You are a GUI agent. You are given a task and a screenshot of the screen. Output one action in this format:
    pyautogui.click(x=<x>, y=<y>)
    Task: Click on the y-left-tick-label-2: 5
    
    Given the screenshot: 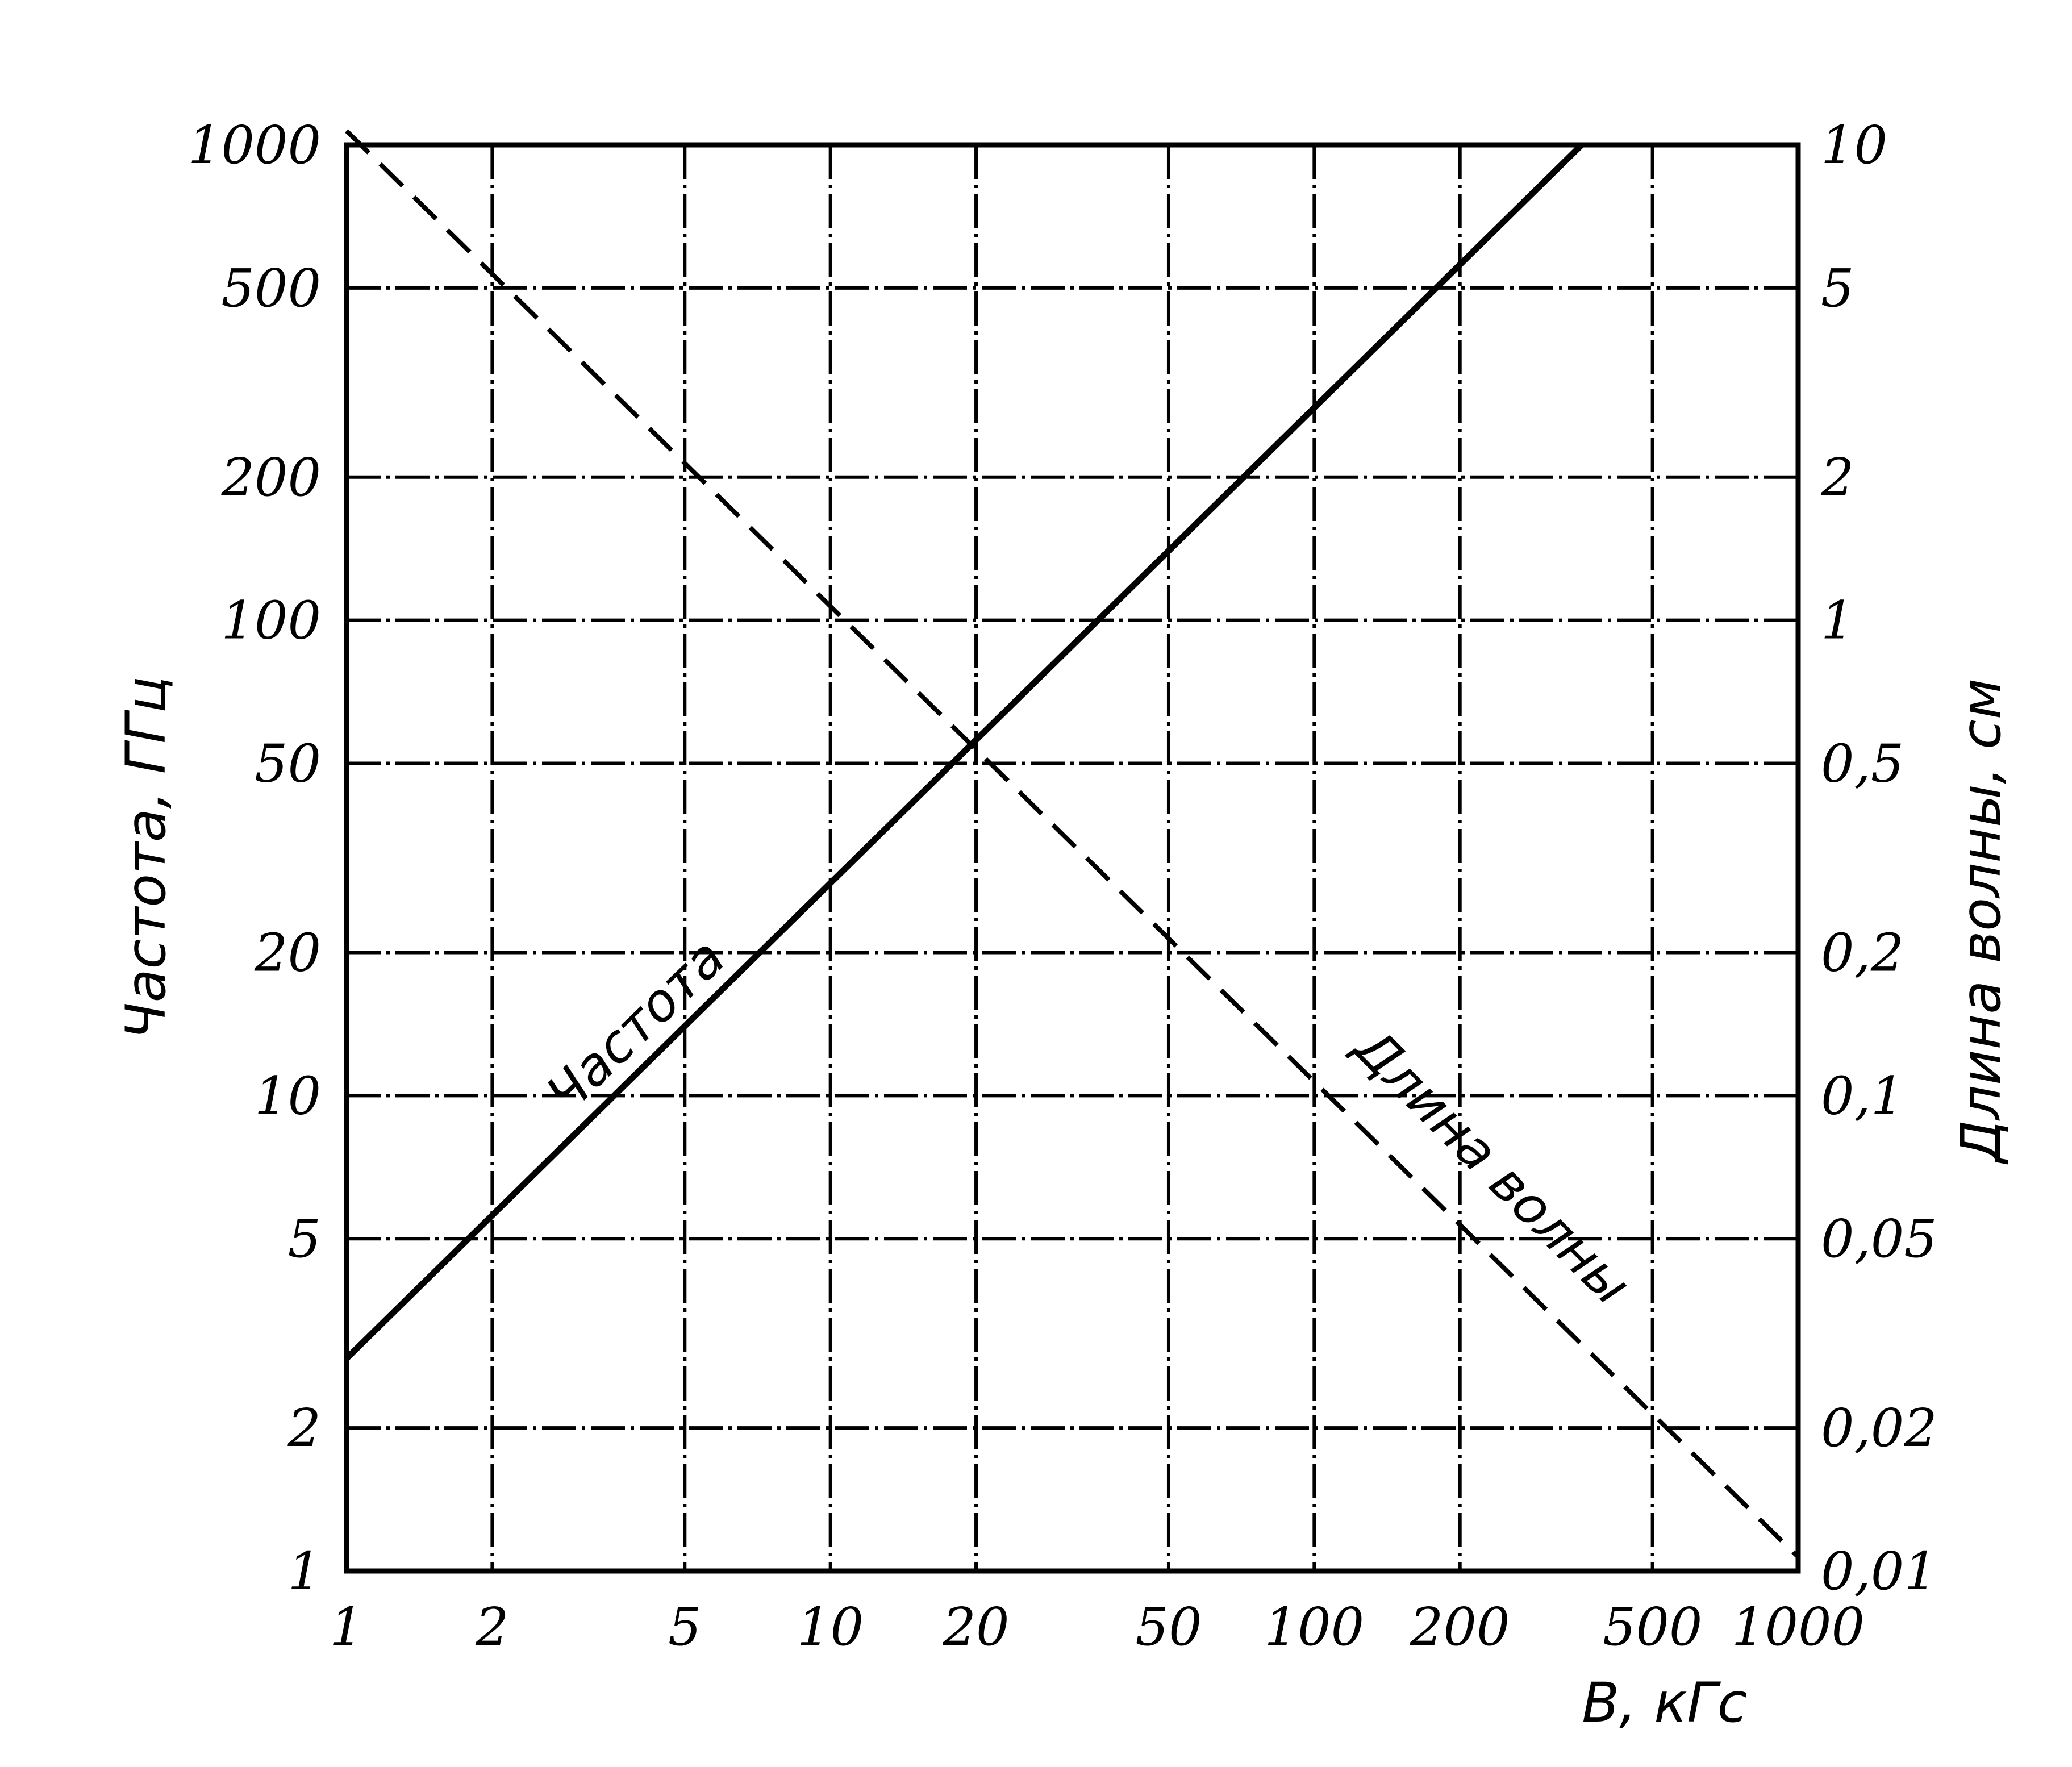 What is the action you would take?
    pyautogui.click(x=304, y=1238)
    